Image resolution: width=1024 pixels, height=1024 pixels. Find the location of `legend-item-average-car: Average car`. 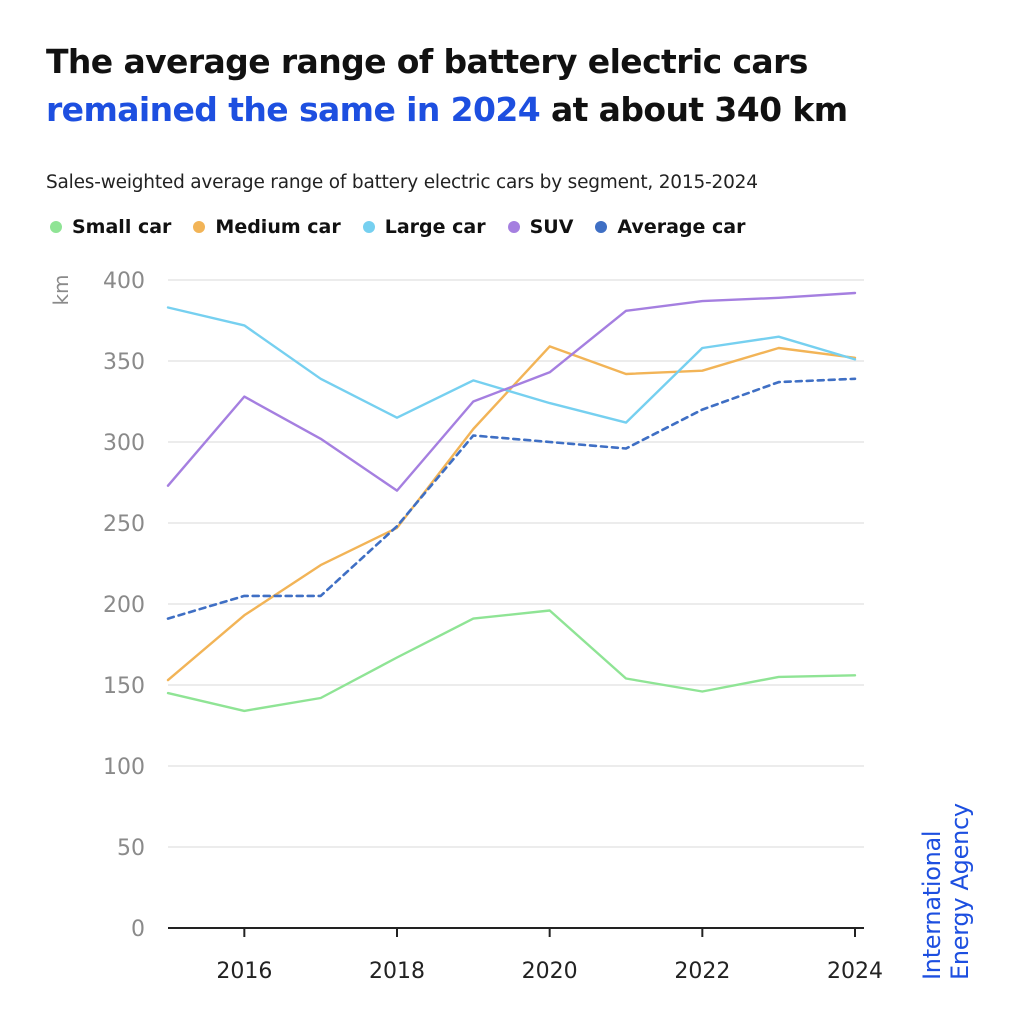

legend-item-average-car: Average car is located at coordinates (670, 227).